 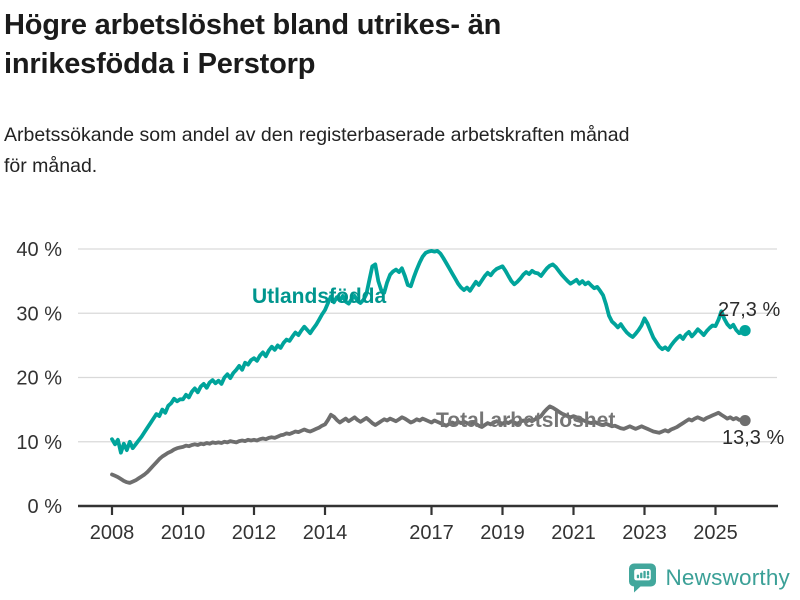 I want to click on x-tick-label-2014: 2014, so click(x=325, y=533).